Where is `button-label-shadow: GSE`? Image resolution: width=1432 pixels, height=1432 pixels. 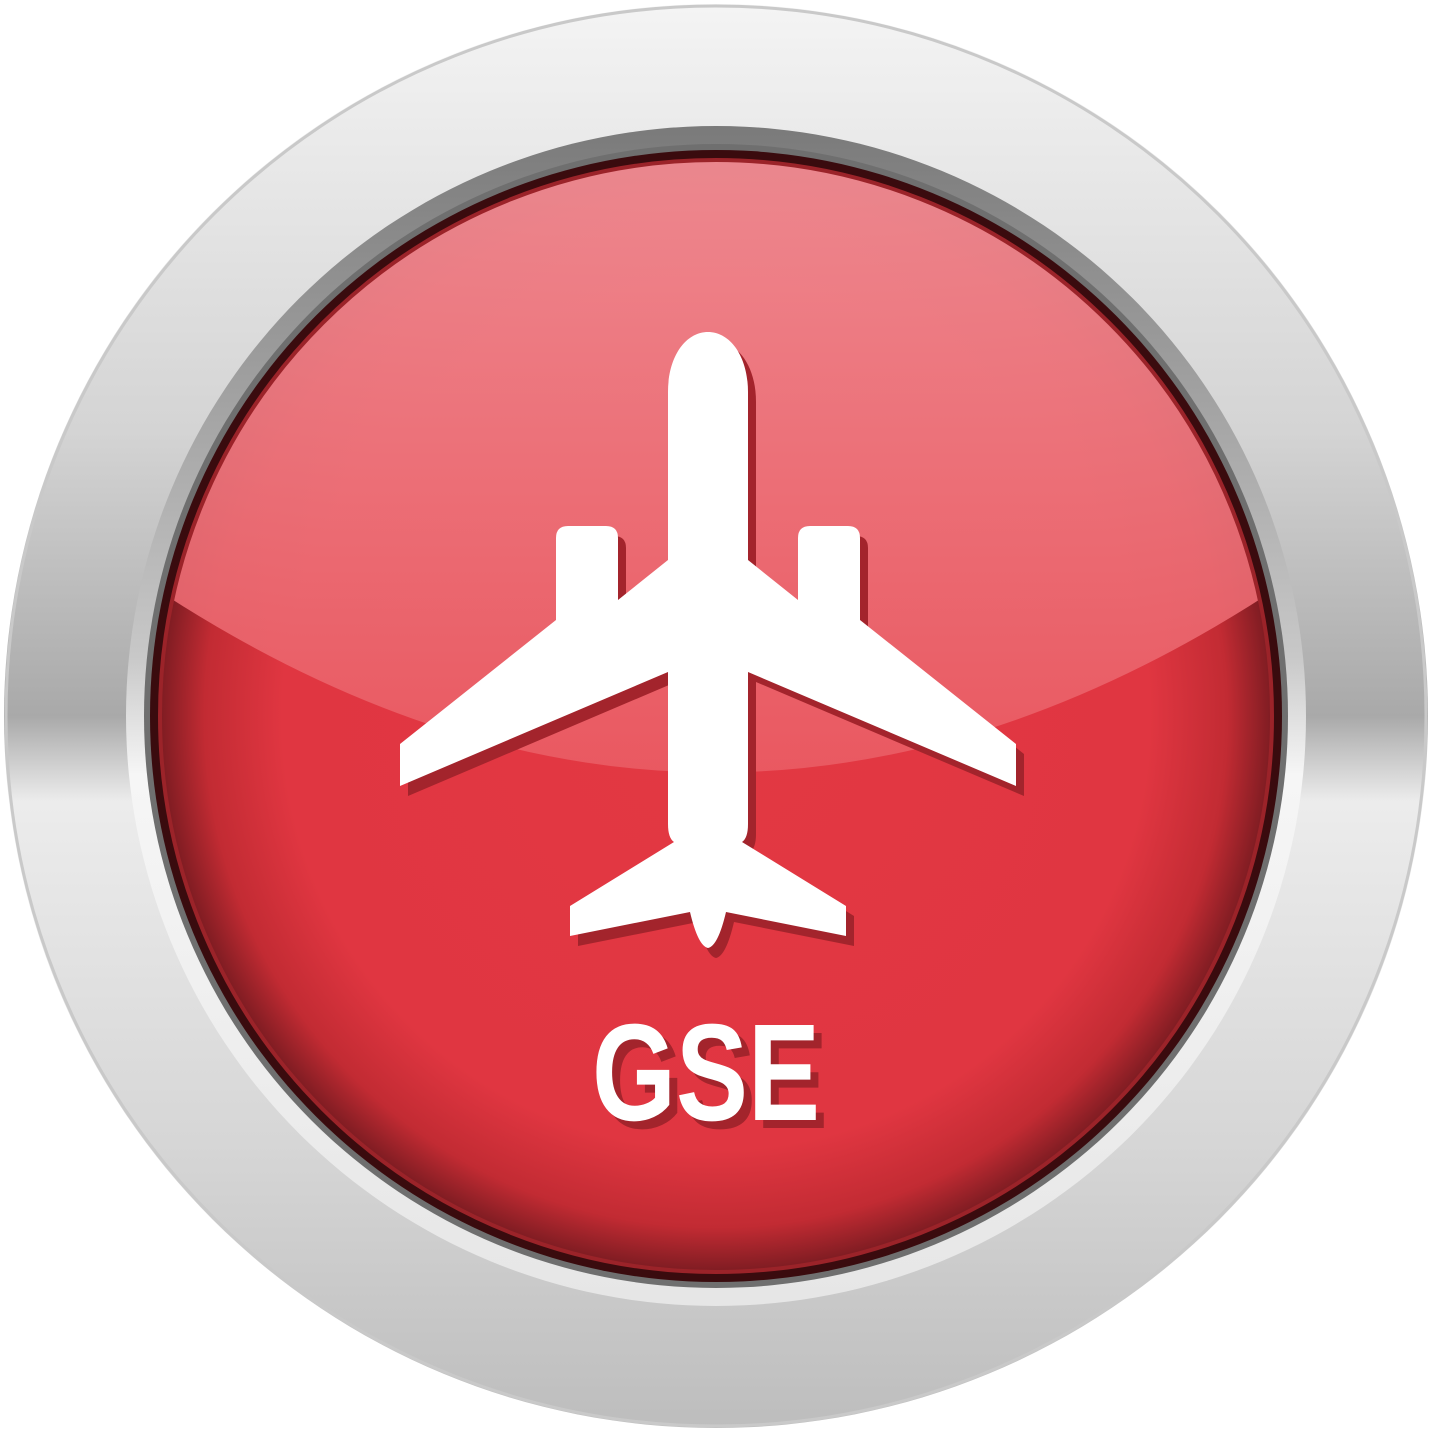 button-label-shadow: GSE is located at coordinates (714, 1081).